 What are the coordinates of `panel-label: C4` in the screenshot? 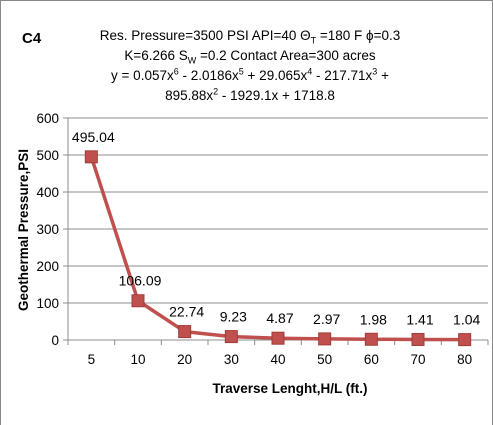 It's located at (32, 38).